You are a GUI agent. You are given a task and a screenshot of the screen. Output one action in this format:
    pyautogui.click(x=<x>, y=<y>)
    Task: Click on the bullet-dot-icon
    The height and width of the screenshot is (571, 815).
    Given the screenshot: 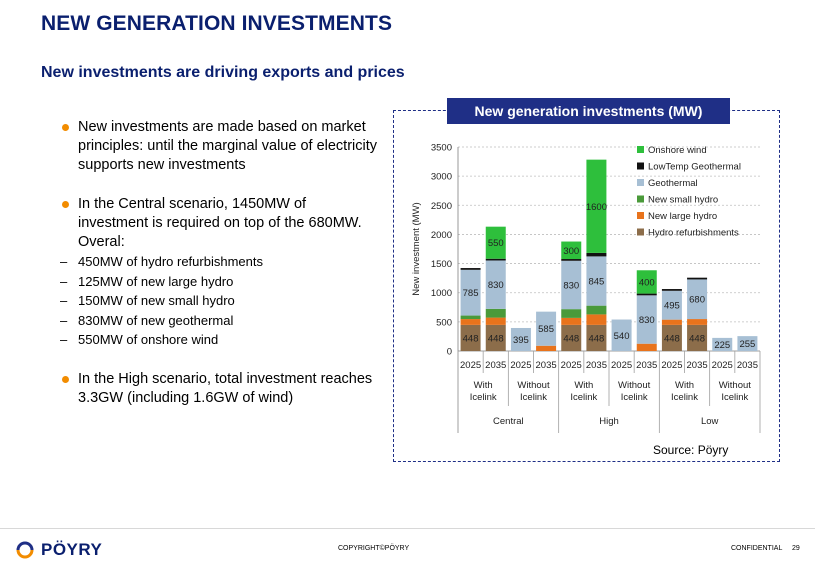 What is the action you would take?
    pyautogui.click(x=65, y=379)
    